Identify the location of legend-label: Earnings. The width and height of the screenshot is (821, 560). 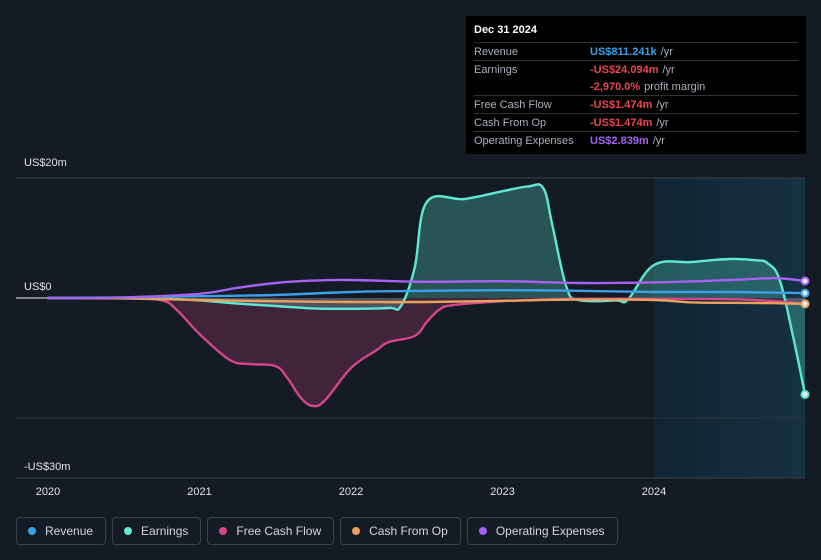
(165, 531).